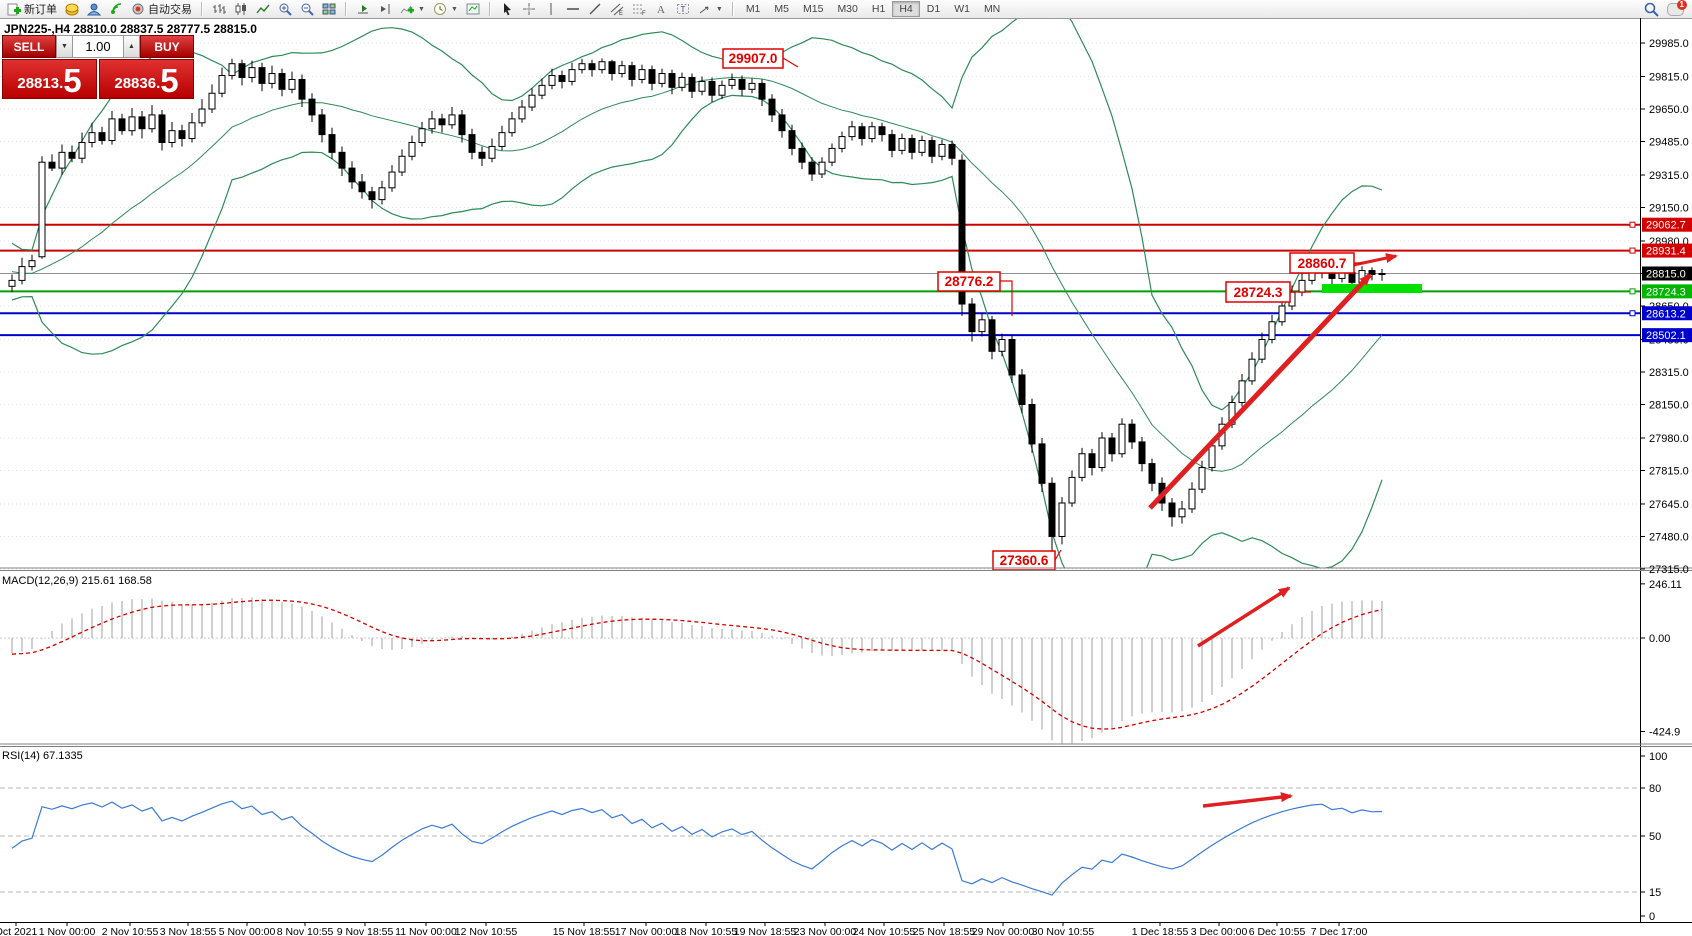 This screenshot has height=936, width=1692. Describe the element at coordinates (1664, 732) in the screenshot. I see `macd-axis-label: -424.9` at that location.